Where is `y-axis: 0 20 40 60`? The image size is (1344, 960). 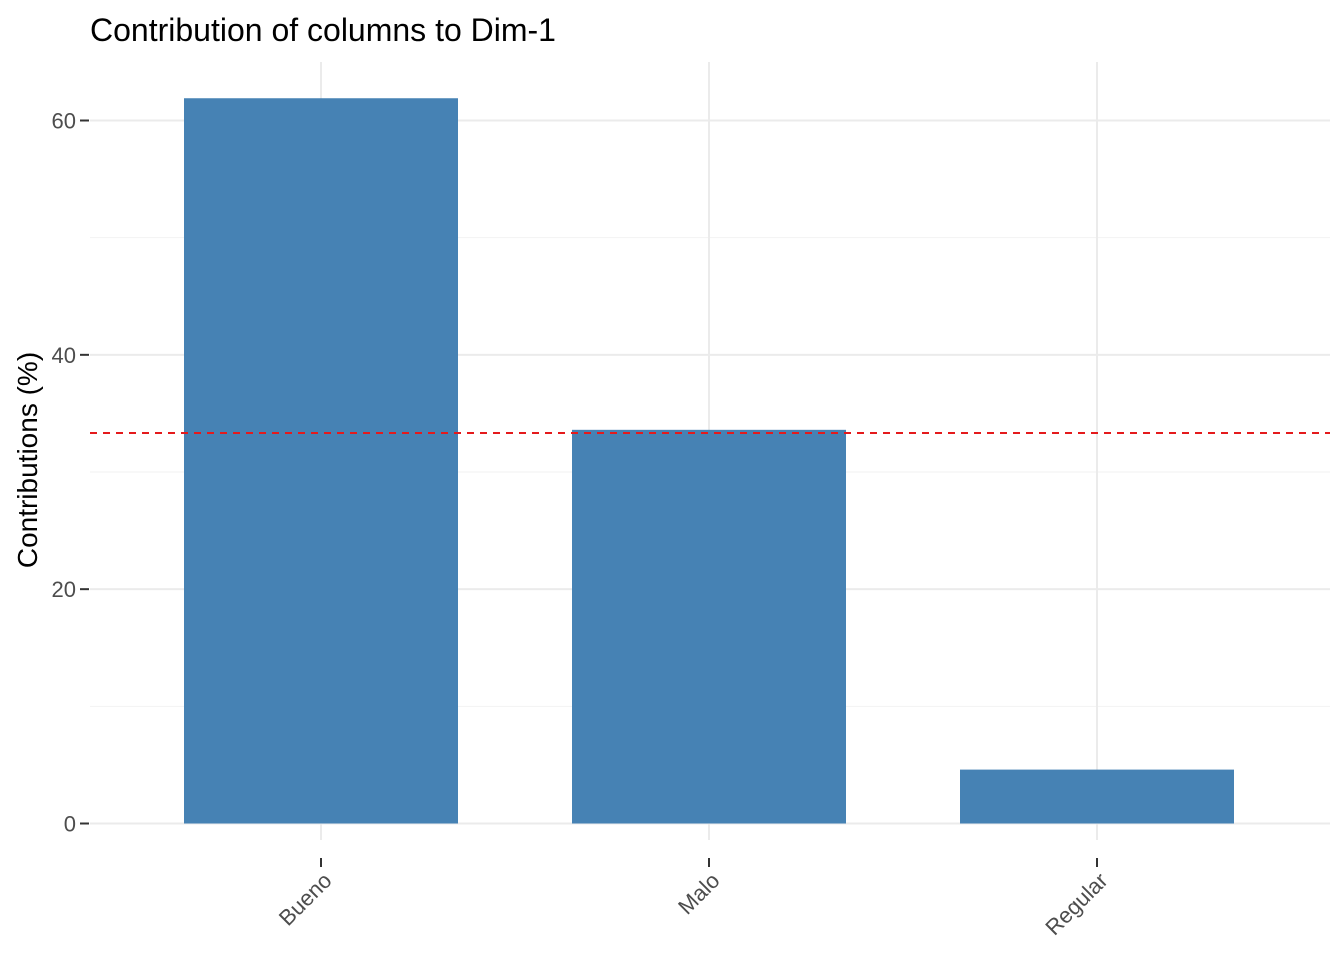
y-axis: 0 20 40 60 is located at coordinates (70, 473).